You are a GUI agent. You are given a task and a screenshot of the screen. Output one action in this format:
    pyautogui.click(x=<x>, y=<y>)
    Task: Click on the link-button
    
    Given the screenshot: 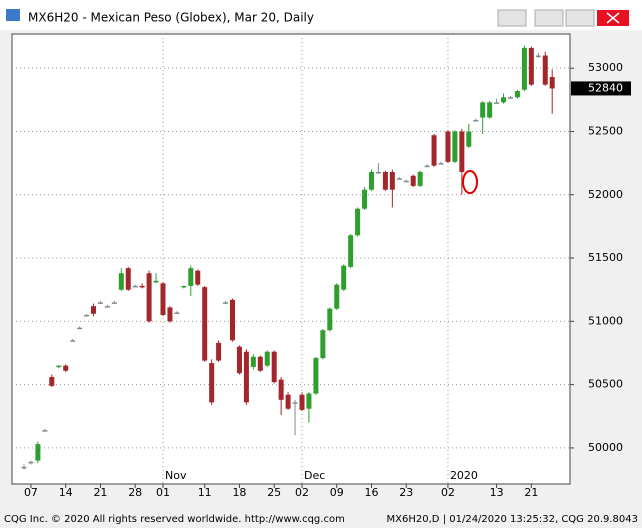 What is the action you would take?
    pyautogui.click(x=512, y=18)
    